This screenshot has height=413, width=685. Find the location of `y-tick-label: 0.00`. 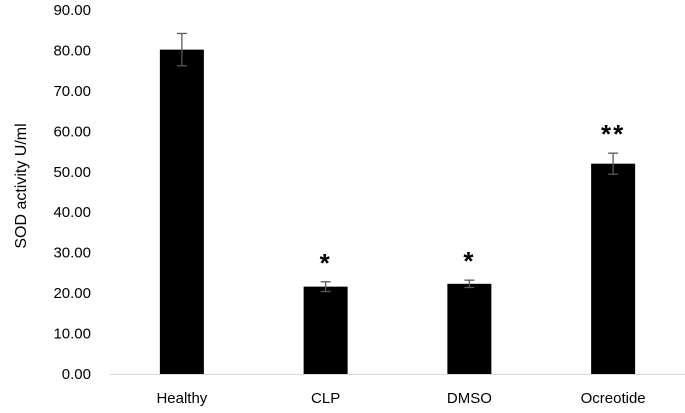

y-tick-label: 0.00 is located at coordinates (76, 374).